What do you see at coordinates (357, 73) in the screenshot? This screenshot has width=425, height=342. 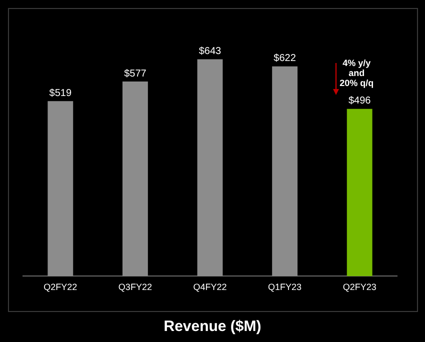 I see `annotation: 4% y/y and 20% q/q` at bounding box center [357, 73].